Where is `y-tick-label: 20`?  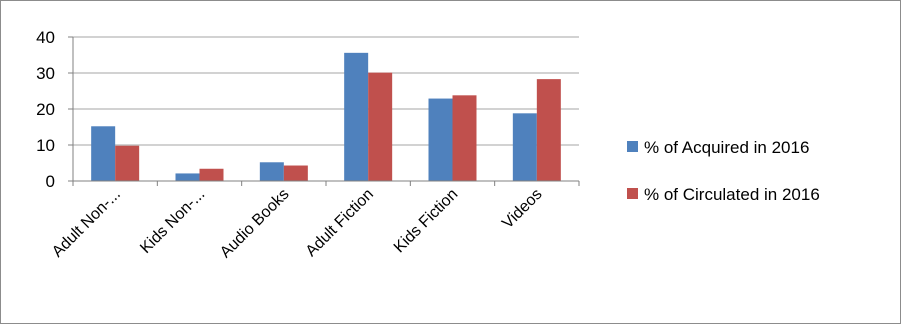 y-tick-label: 20 is located at coordinates (45, 109).